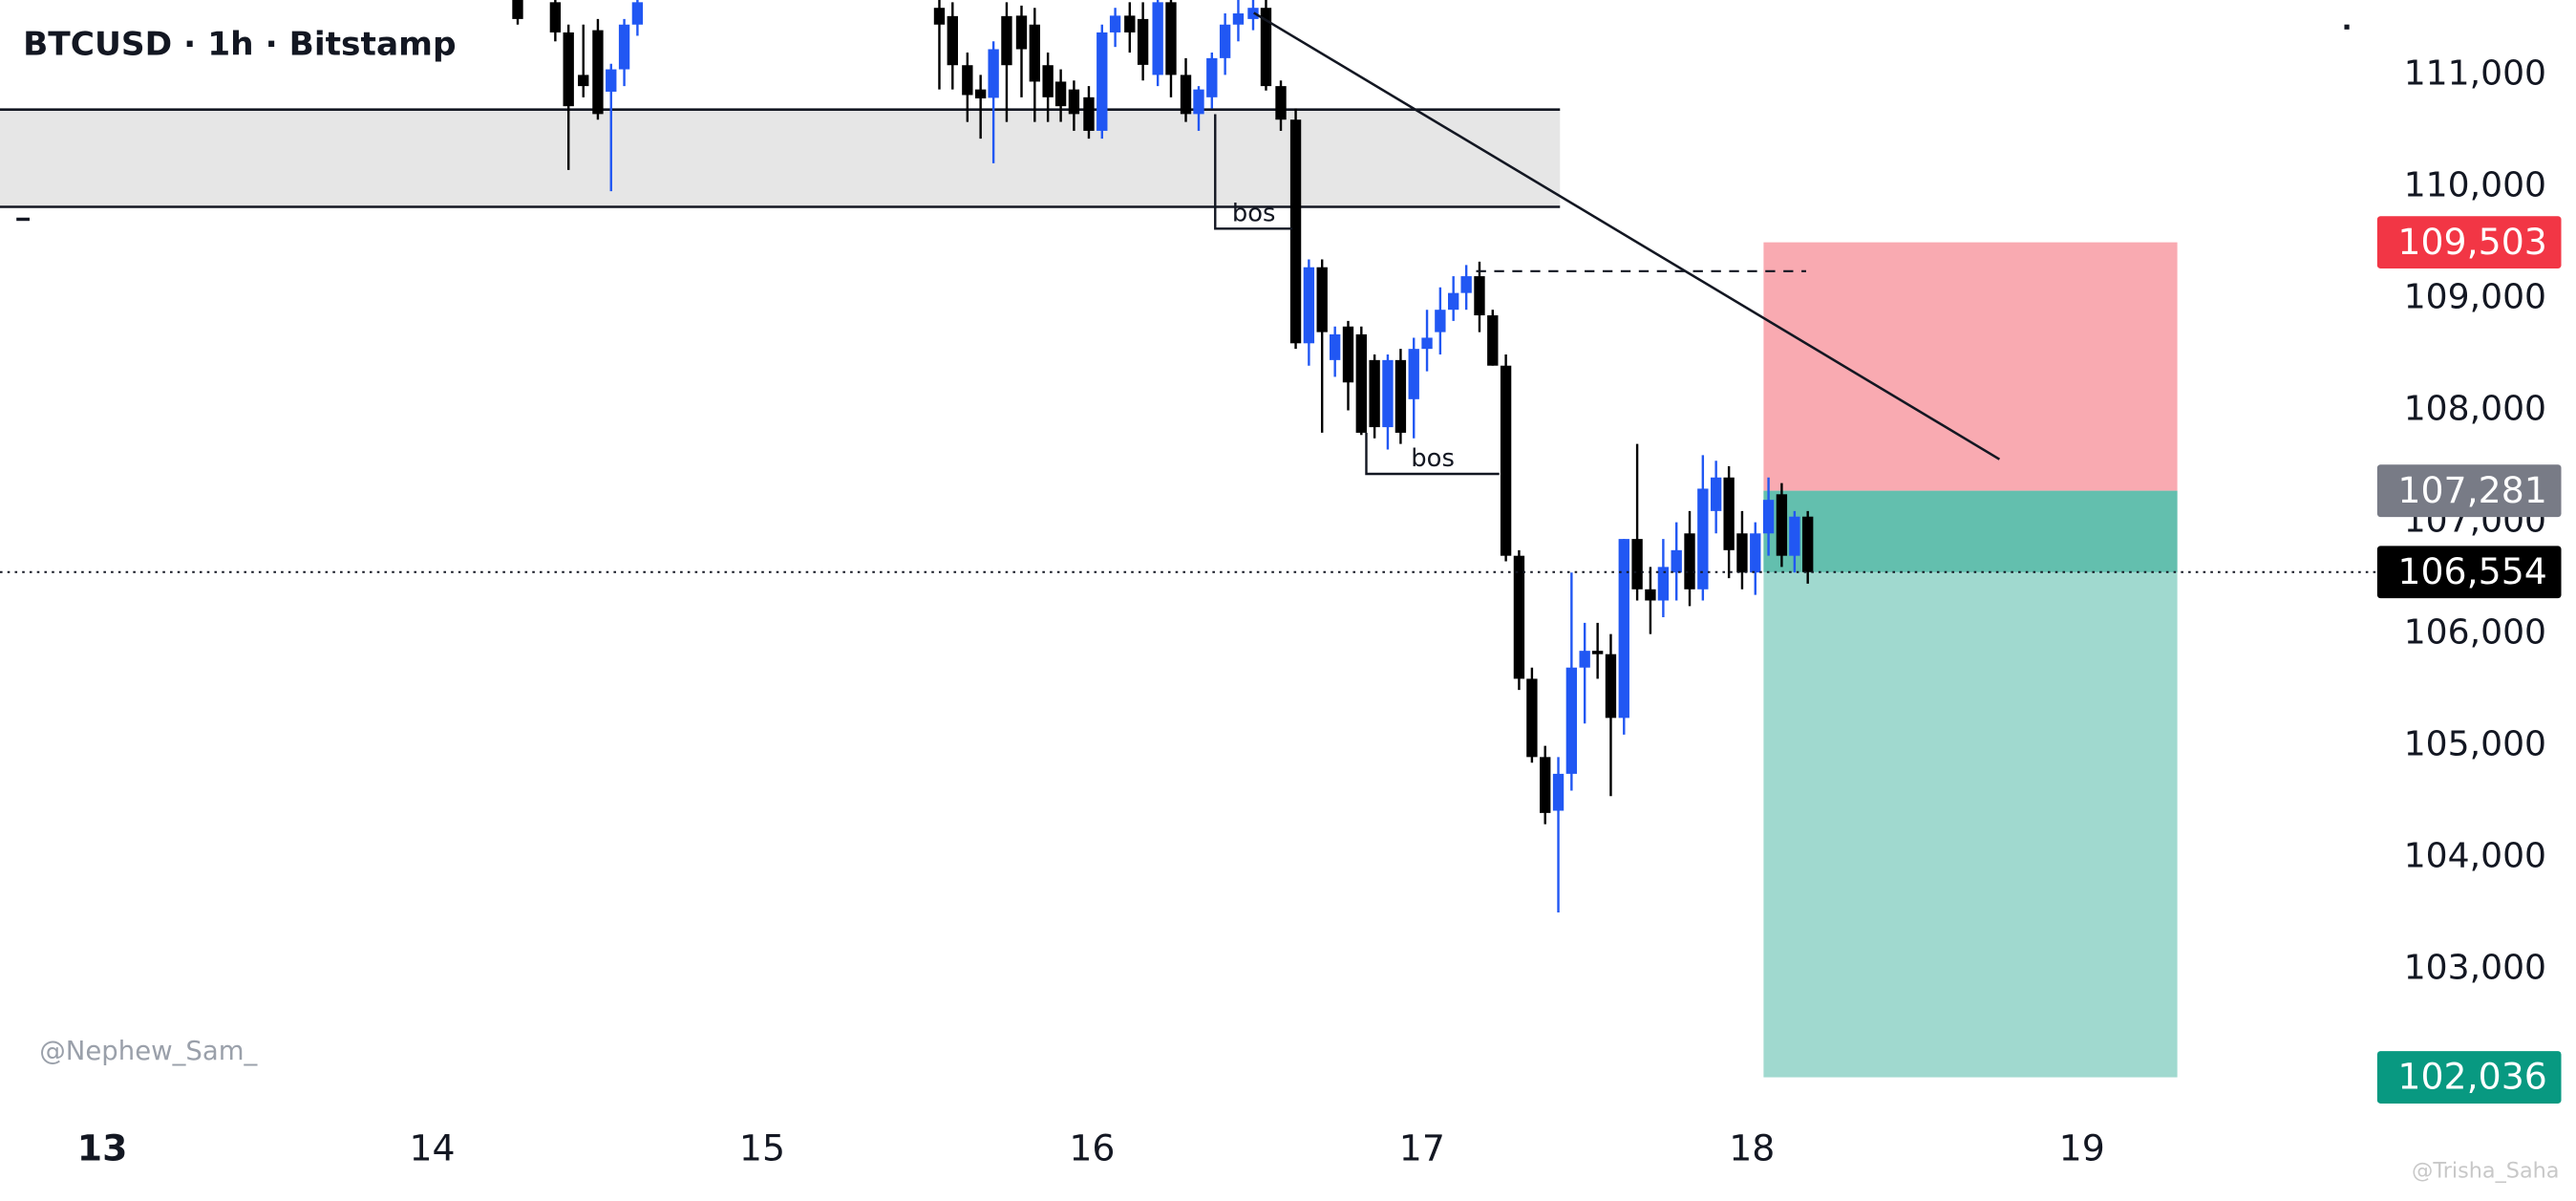  I want to click on x-tick-label: 17, so click(1422, 1147).